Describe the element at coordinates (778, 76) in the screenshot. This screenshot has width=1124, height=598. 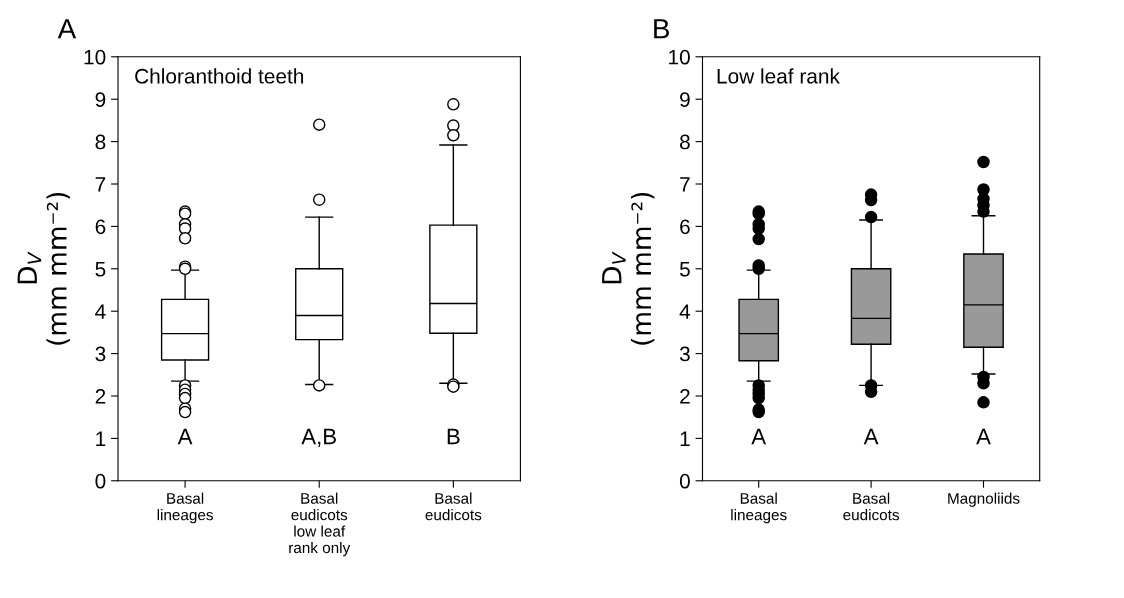
I see `annotation: Low leaf rank` at that location.